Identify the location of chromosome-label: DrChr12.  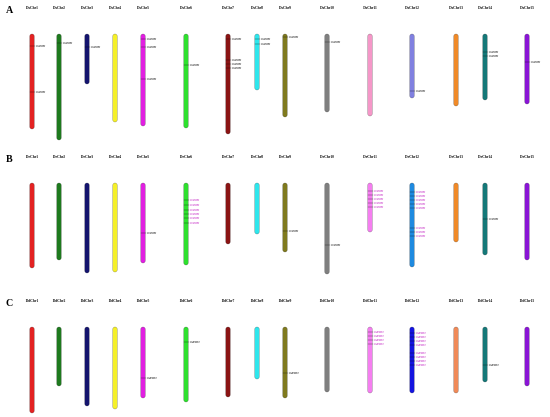
(412, 157).